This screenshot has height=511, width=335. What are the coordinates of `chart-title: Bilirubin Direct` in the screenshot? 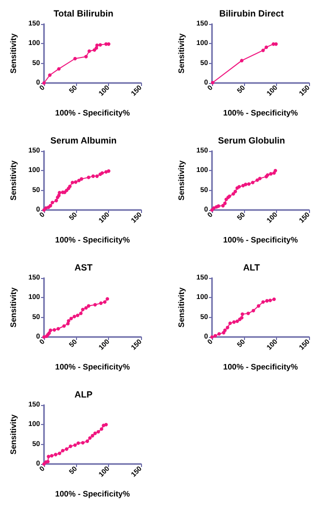 It's located at (251, 13).